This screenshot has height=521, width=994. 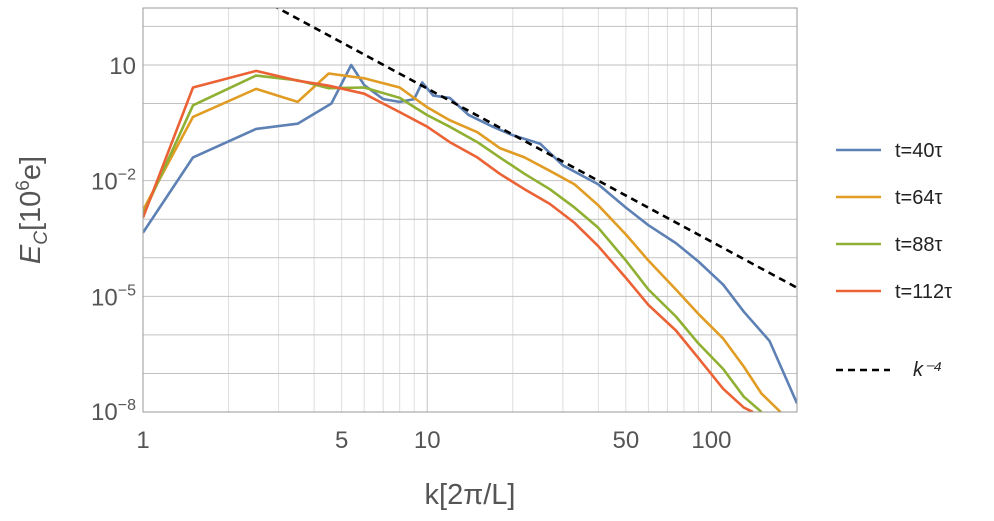 I want to click on y-tick-label: 10, so click(x=122, y=66).